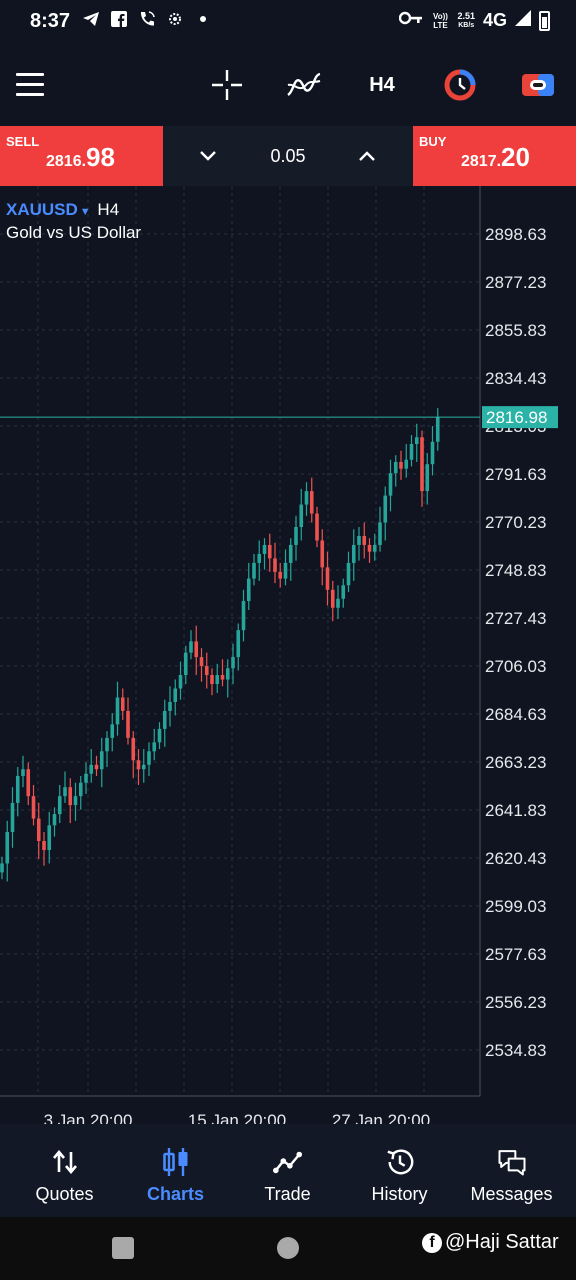 This screenshot has height=1280, width=576. I want to click on buy-button: BUY 2817.20, so click(494, 156).